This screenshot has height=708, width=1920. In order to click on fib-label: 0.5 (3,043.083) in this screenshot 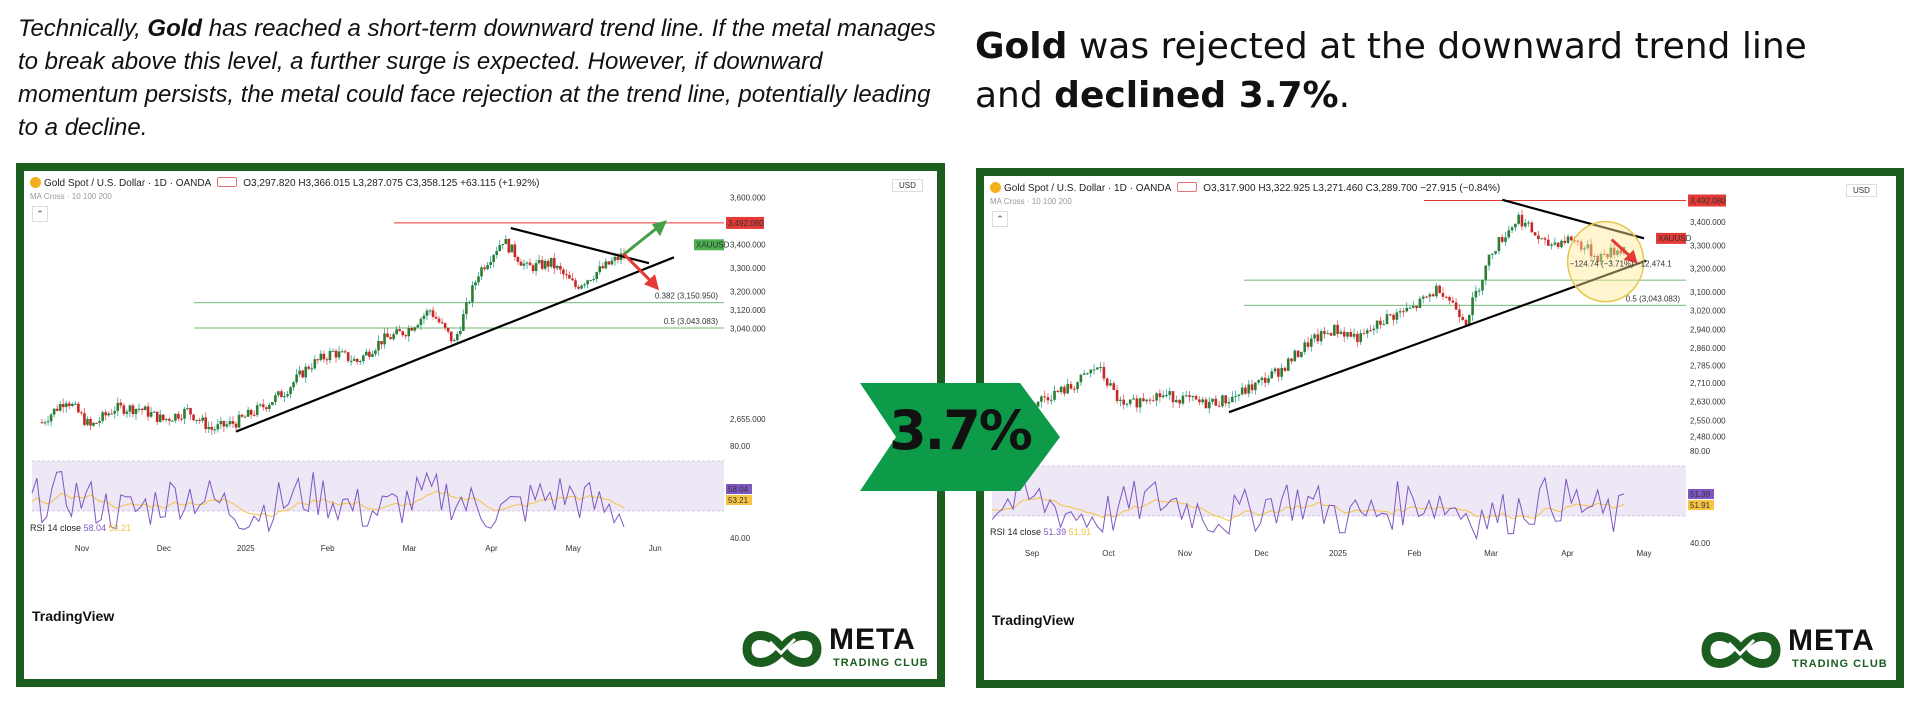, I will do `click(1653, 298)`.